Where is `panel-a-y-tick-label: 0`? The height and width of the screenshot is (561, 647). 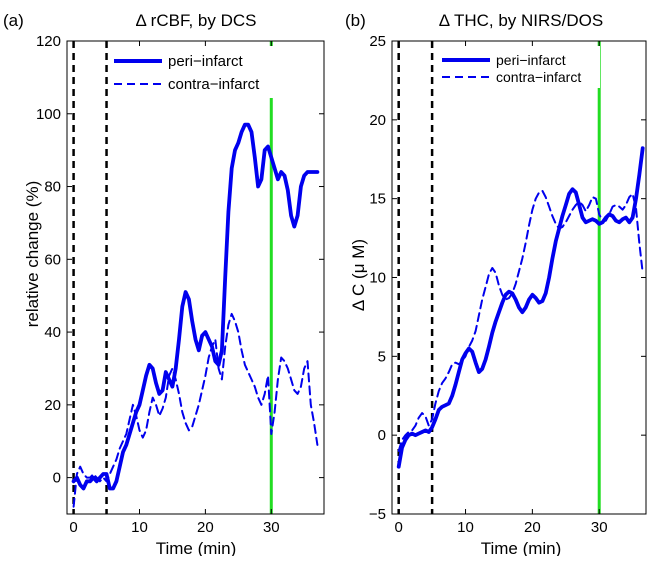
panel-a-y-tick-label: 0 is located at coordinates (57, 478).